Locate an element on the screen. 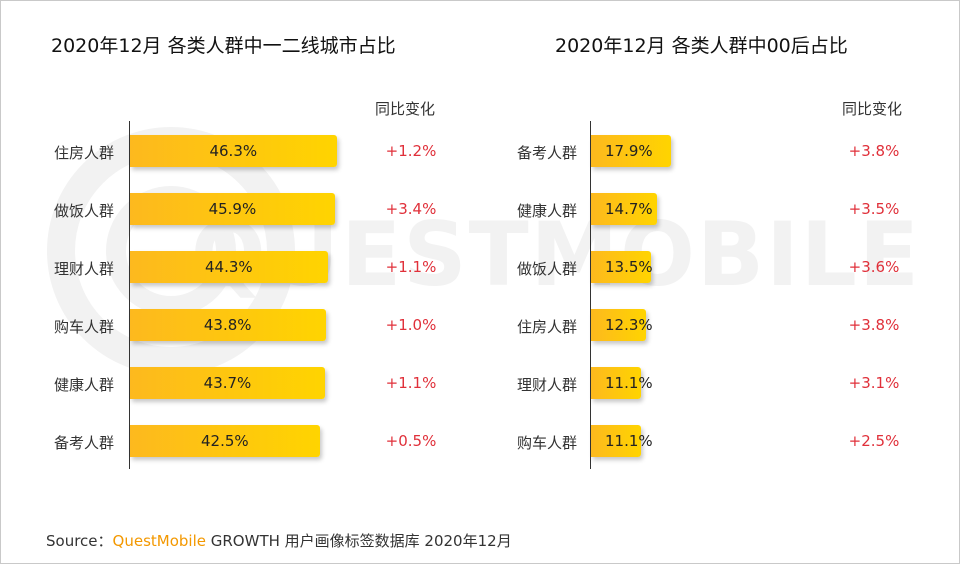 The width and height of the screenshot is (960, 564). bar-value-label: 46.3% is located at coordinates (233, 151).